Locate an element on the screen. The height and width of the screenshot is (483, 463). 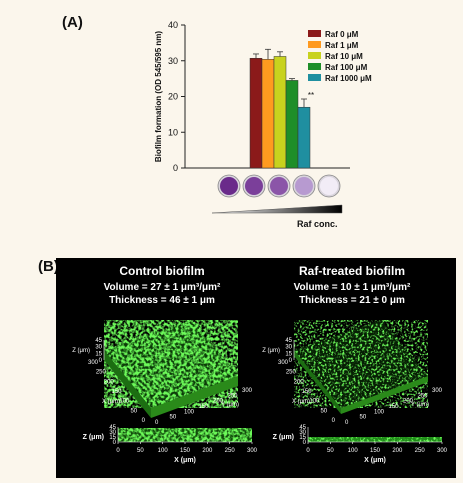
y3d-axis-title: Y (μm) is located at coordinates (420, 405).